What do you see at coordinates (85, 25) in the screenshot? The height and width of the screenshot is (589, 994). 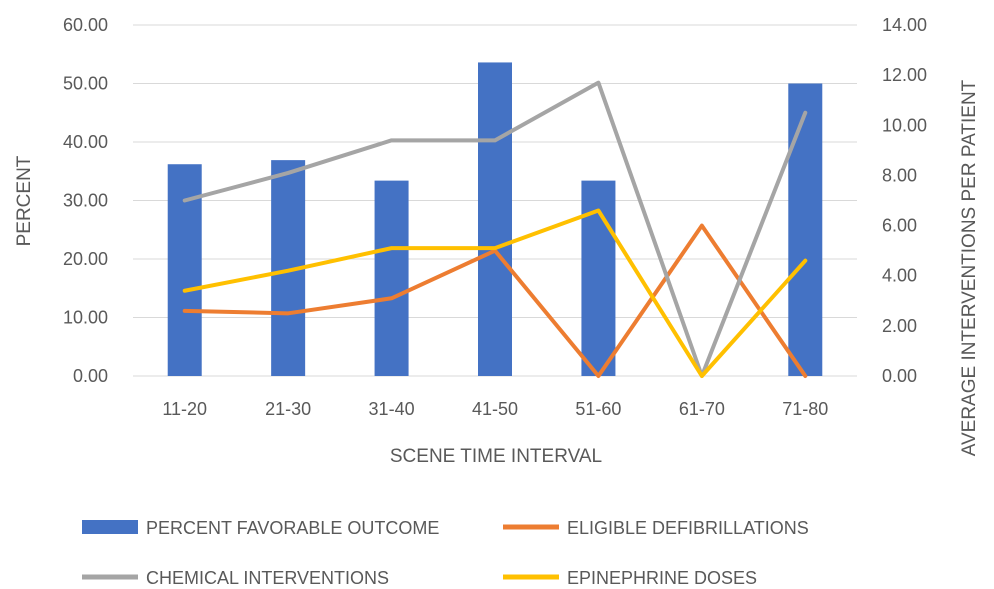 I see `y-tick-label: 60.00` at bounding box center [85, 25].